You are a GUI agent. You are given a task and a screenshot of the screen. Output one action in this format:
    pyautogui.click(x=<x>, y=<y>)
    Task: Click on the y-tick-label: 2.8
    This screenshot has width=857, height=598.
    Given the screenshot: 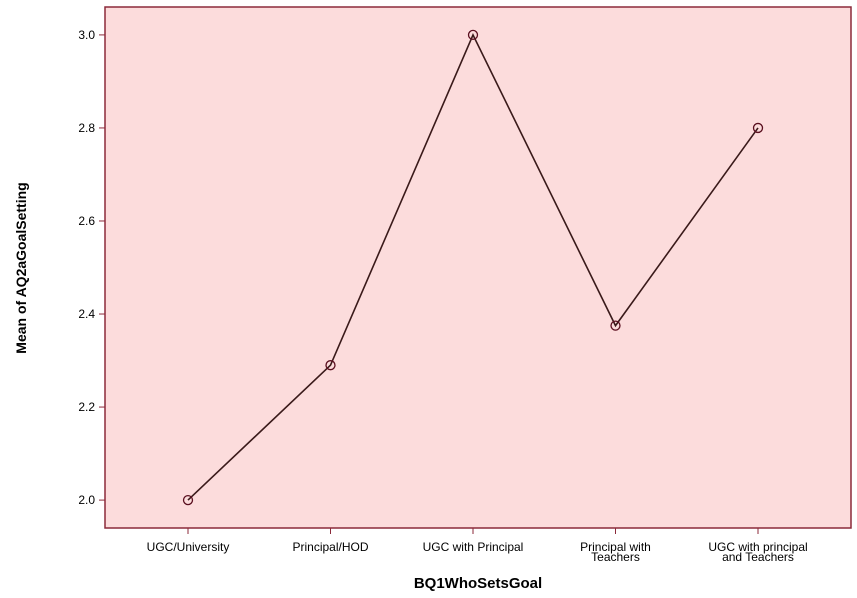 What is the action you would take?
    pyautogui.click(x=86, y=128)
    